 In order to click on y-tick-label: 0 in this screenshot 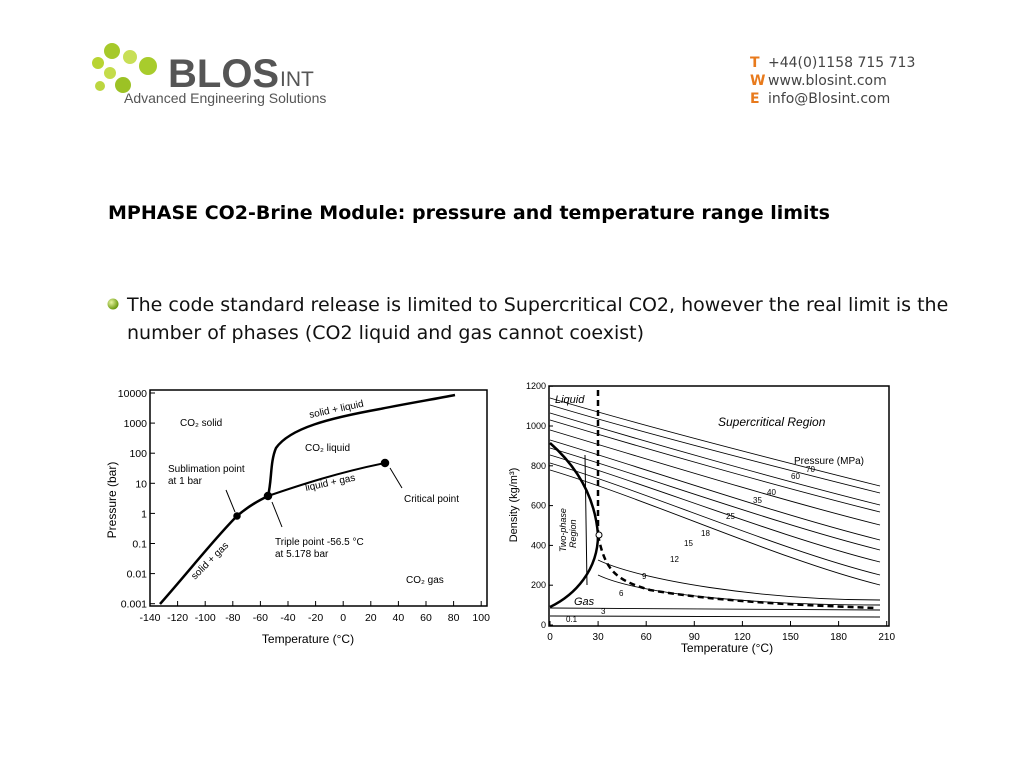, I will do `click(543, 625)`.